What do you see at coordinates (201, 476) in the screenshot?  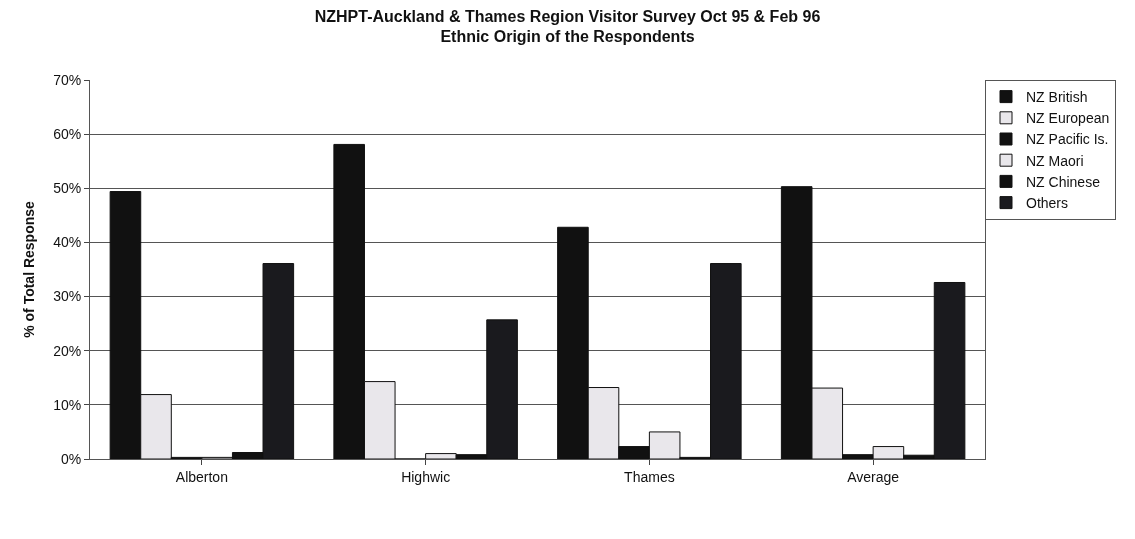 I see `x-tick-label: Alberton` at bounding box center [201, 476].